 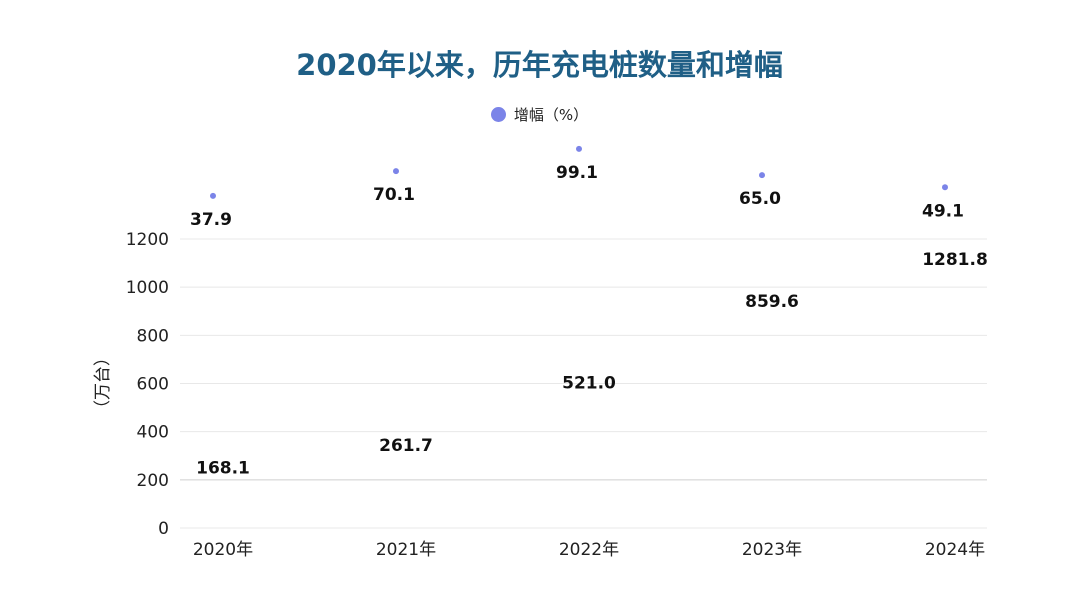 What do you see at coordinates (223, 469) in the screenshot?
I see `bar-value-label: 168.1` at bounding box center [223, 469].